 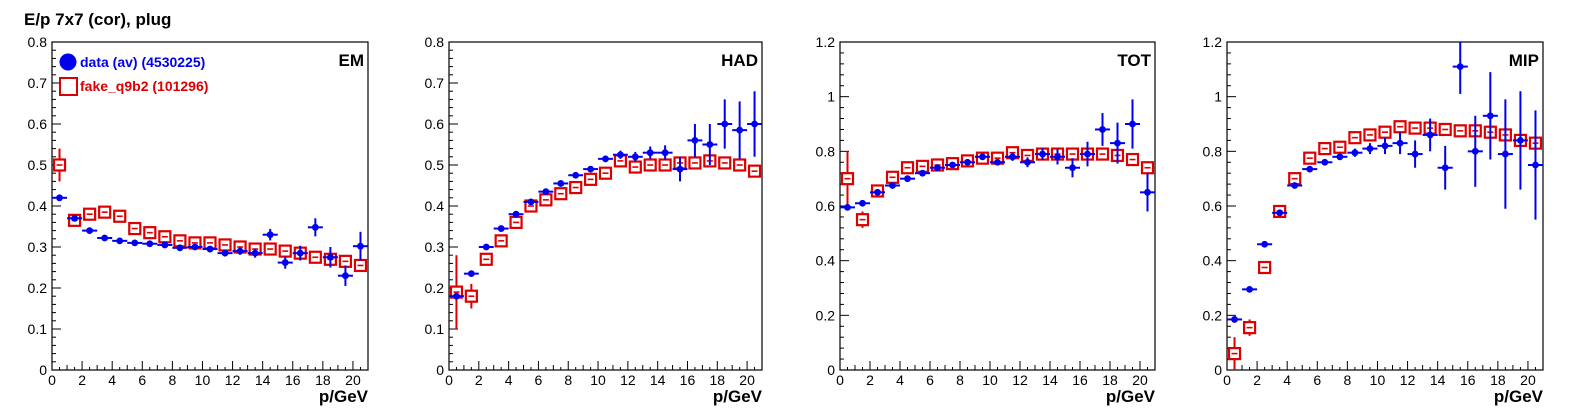 What do you see at coordinates (831, 97) in the screenshot?
I see `y-tick-label: 1` at bounding box center [831, 97].